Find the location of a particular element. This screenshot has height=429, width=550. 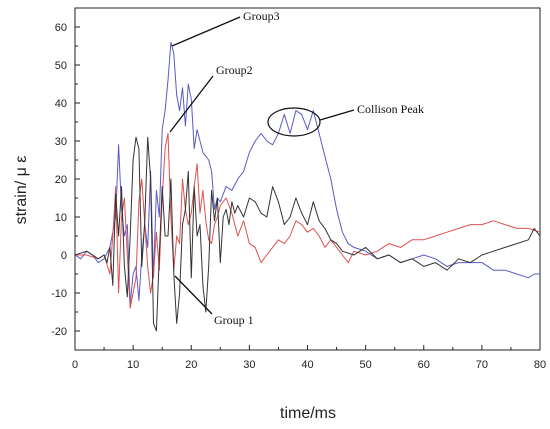

y-tick-label: 20 is located at coordinates (61, 180).